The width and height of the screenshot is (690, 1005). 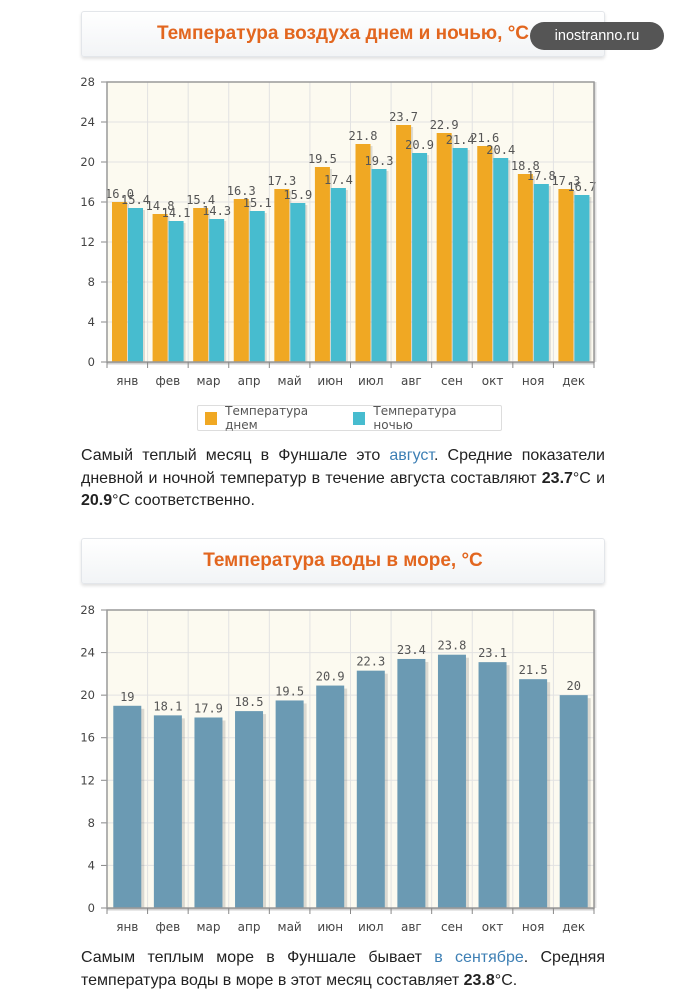 What do you see at coordinates (258, 957) in the screenshot?
I see `paragraph2-text-1: Самым теплым море в Фуншале бывает` at bounding box center [258, 957].